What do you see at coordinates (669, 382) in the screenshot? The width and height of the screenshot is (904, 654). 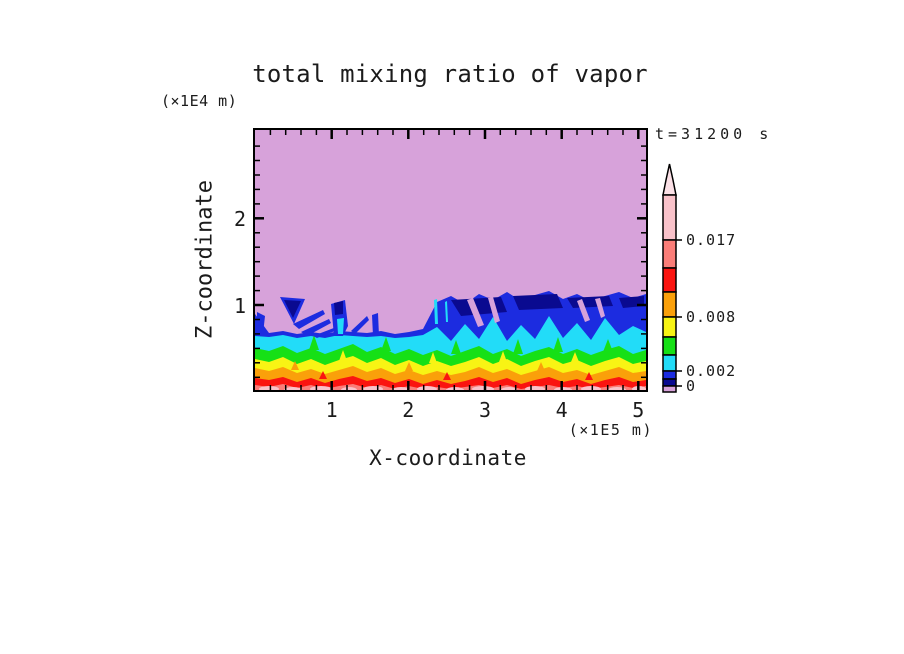 I see `colorbar-cell-navy` at bounding box center [669, 382].